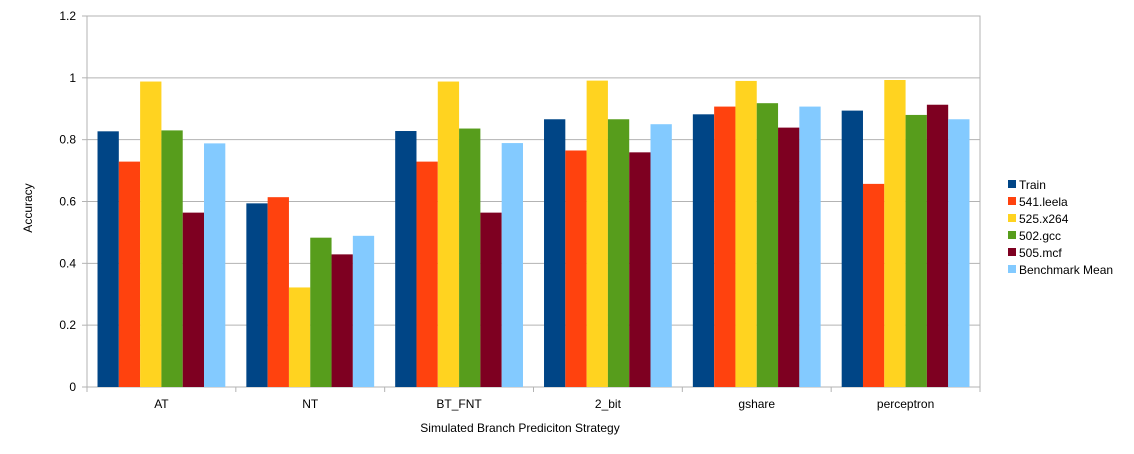 This screenshot has height=454, width=1134. Describe the element at coordinates (161, 404) in the screenshot. I see `x-tick-label: AT` at that location.